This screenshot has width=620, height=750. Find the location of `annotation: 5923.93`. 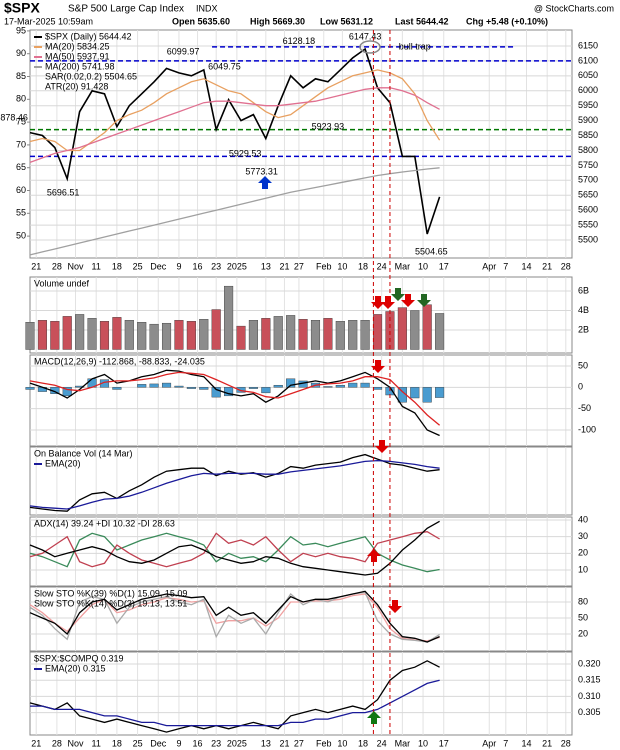

annotation: 5923.93 is located at coordinates (328, 126).